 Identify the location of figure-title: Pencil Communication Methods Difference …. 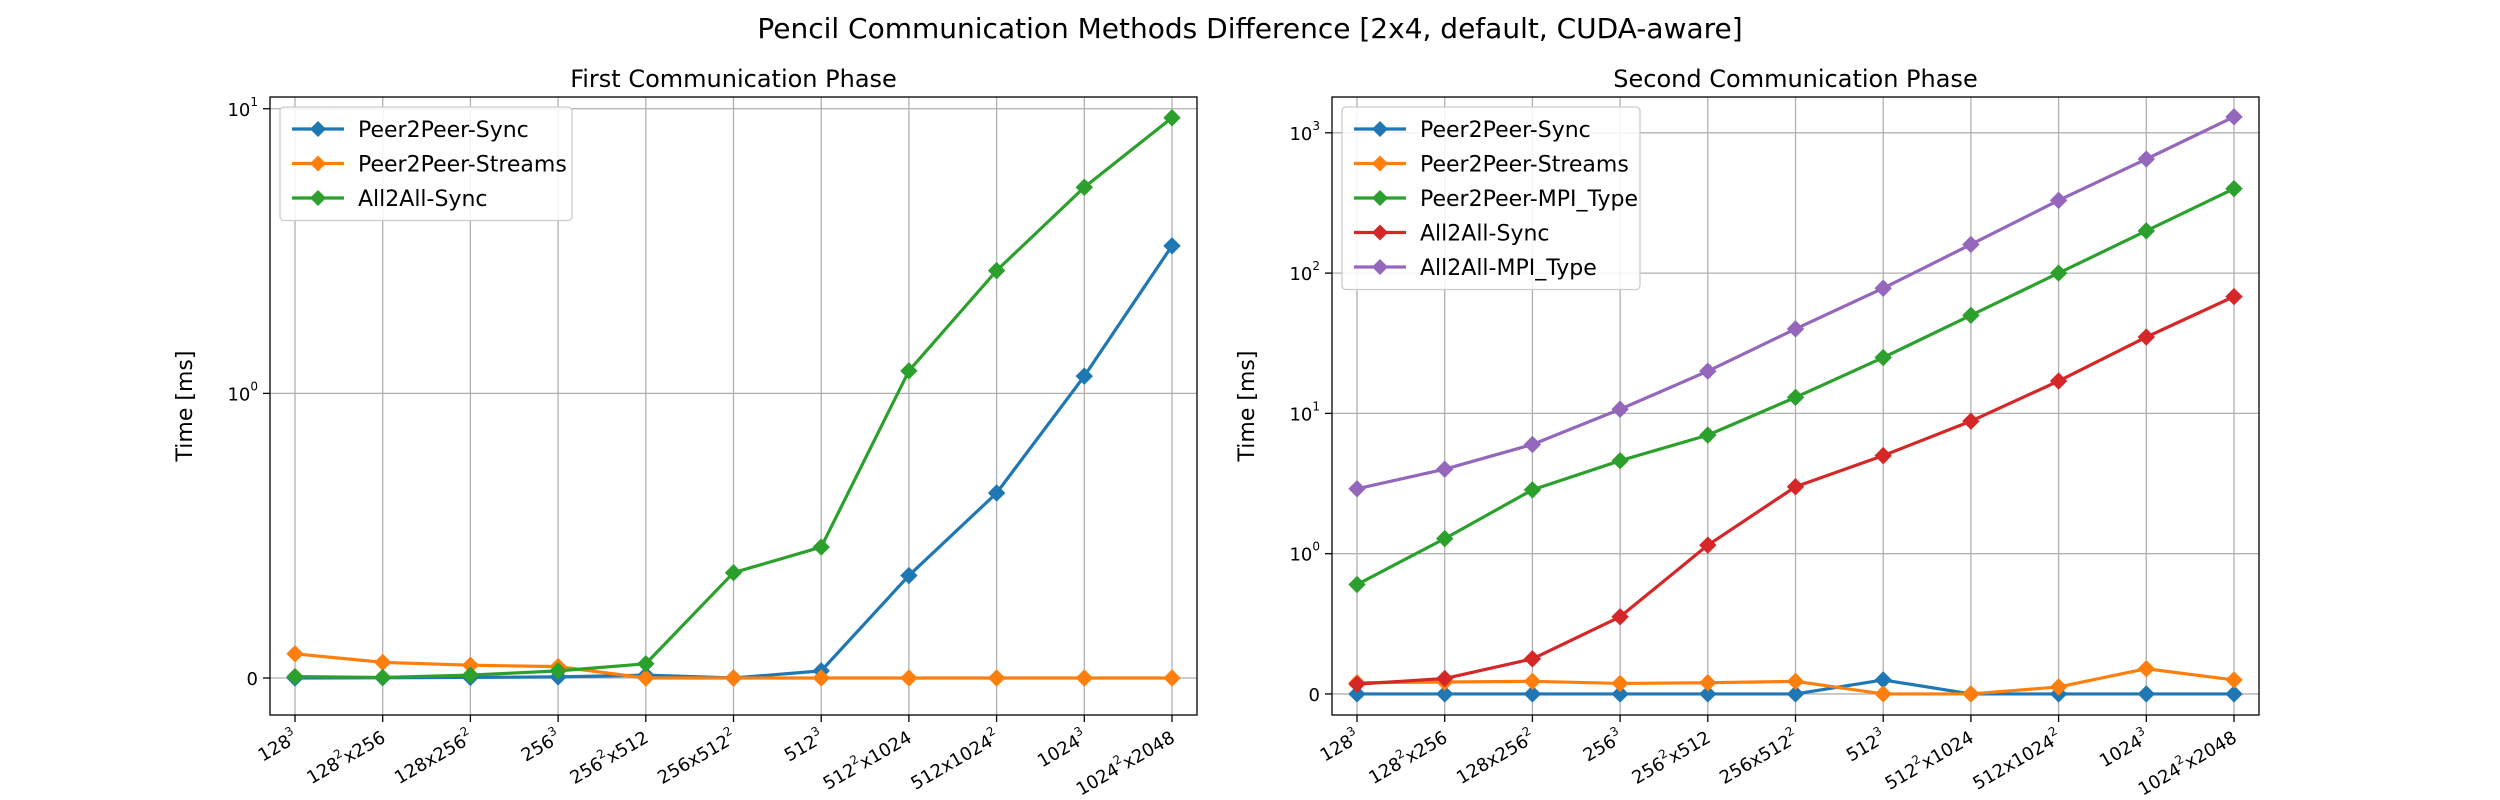
(1249, 28).